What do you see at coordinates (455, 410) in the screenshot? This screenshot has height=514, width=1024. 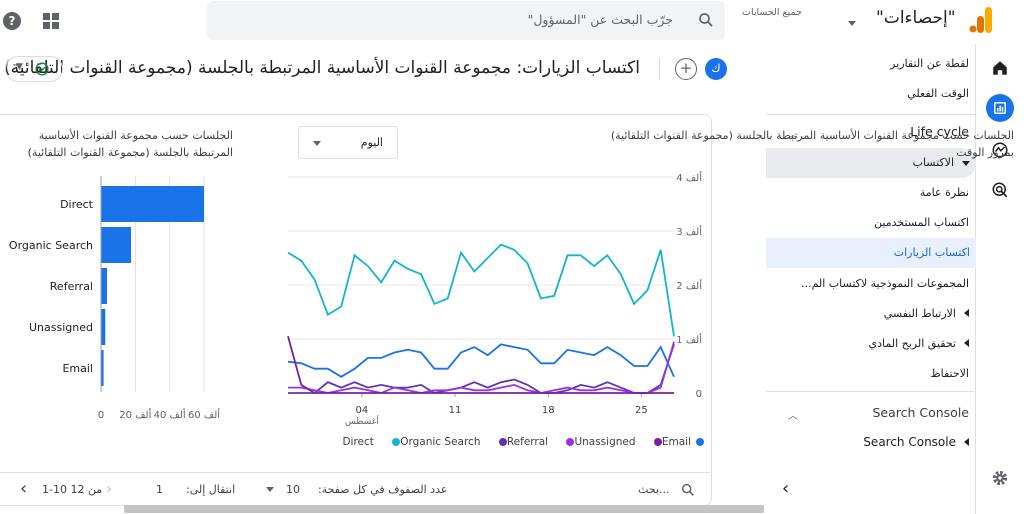 I see `line-x-tick-label: 11` at bounding box center [455, 410].